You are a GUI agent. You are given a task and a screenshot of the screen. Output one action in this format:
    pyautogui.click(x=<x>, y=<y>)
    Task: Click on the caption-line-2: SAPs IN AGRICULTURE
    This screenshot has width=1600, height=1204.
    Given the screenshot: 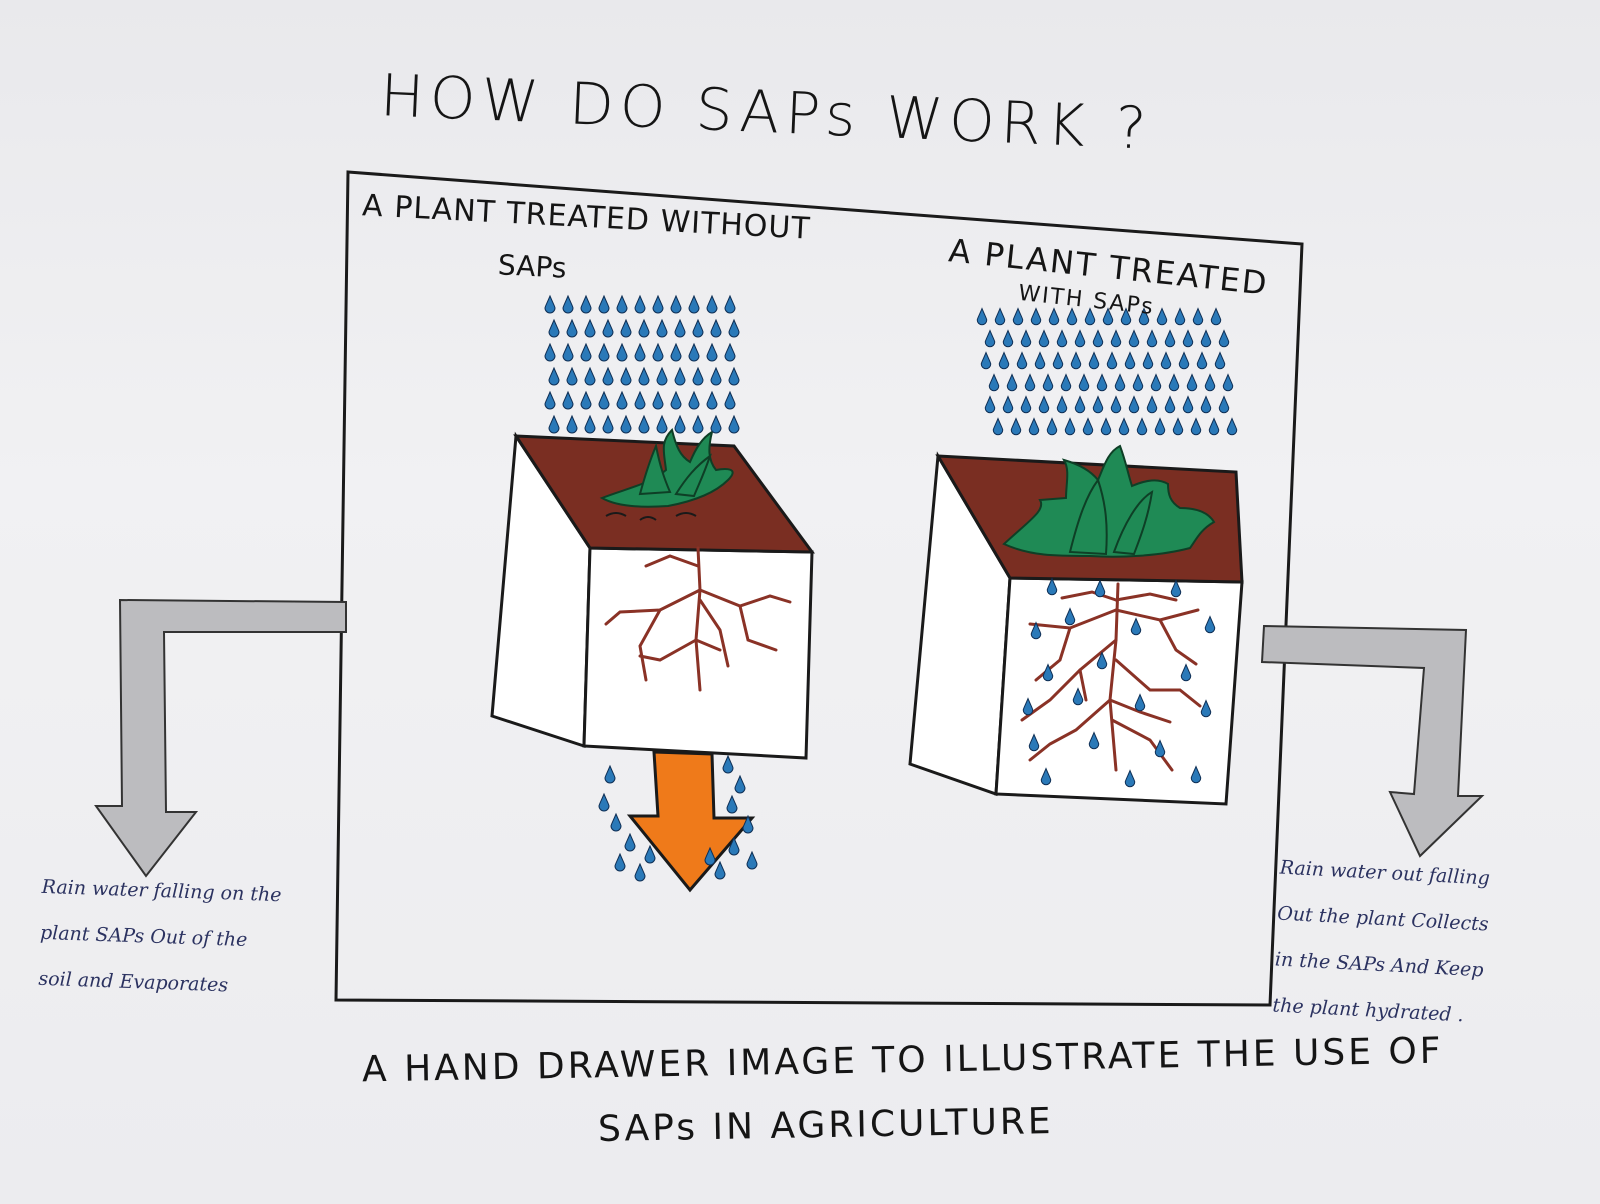 What is the action you would take?
    pyautogui.click(x=825, y=1125)
    